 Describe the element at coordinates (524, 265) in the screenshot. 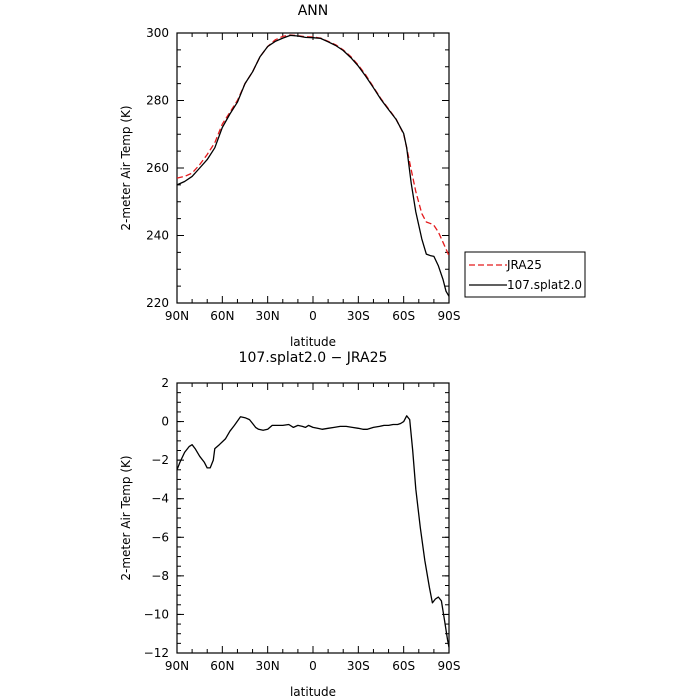

I see `legend-label: JRA25` at that location.